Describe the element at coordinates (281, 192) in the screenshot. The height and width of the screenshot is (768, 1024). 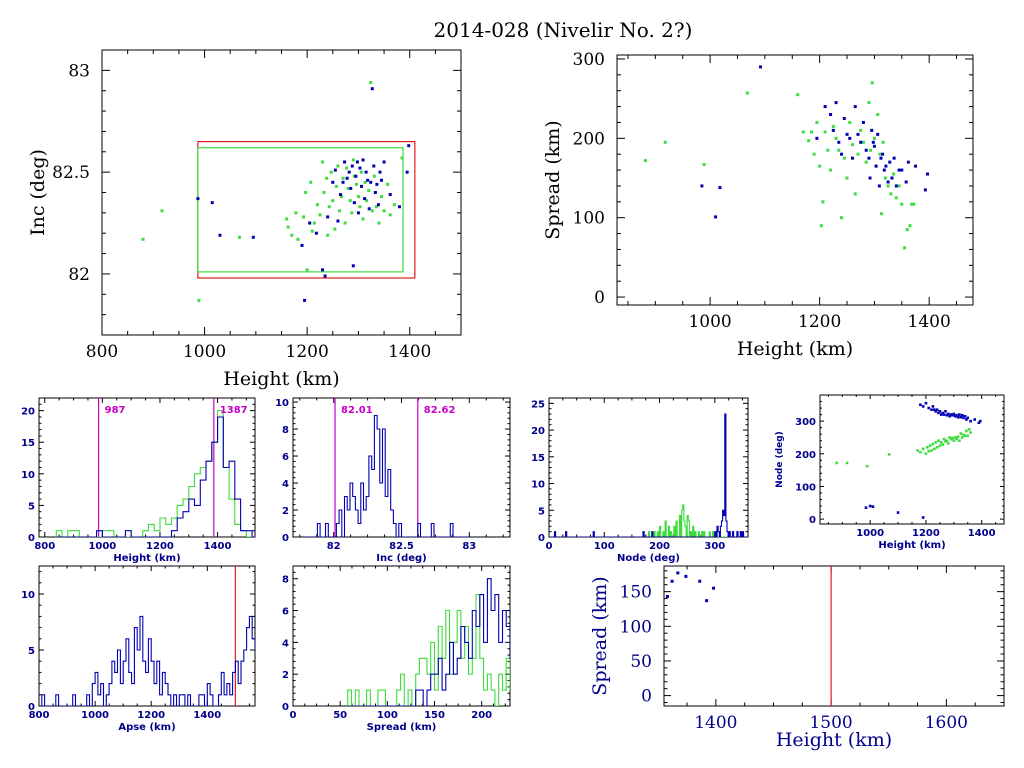
I see `plot-frame` at that location.